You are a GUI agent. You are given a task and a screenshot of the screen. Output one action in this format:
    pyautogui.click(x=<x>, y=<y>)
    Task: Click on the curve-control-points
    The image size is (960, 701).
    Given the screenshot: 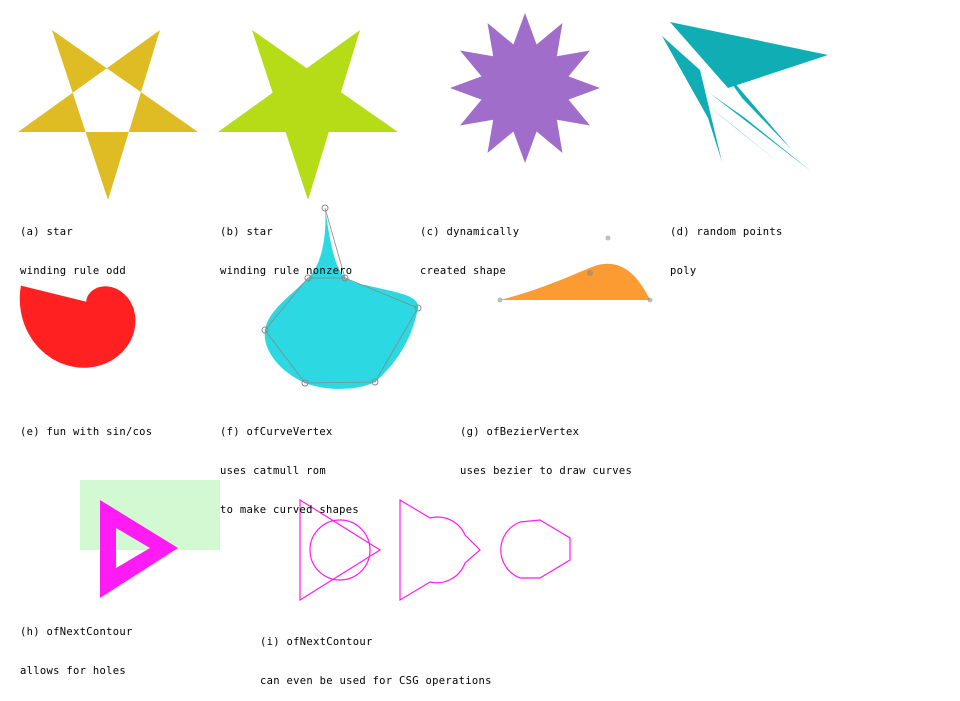 What is the action you would take?
    pyautogui.click(x=341, y=295)
    